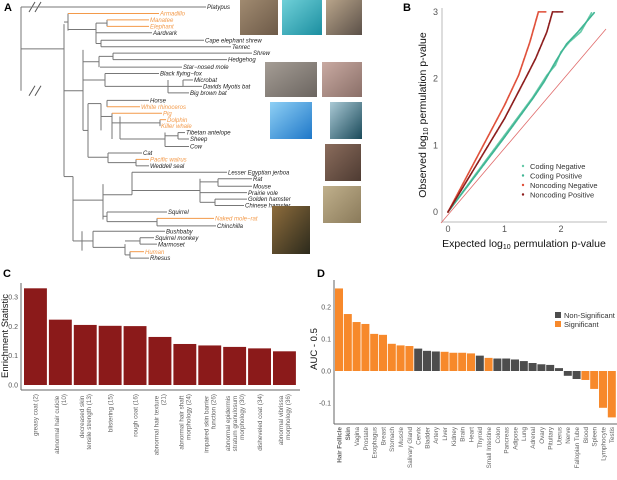 Image resolution: width=617 pixels, height=480 pixels. Describe the element at coordinates (135, 415) in the screenshot. I see `category-label: rough coat (16)` at that location.